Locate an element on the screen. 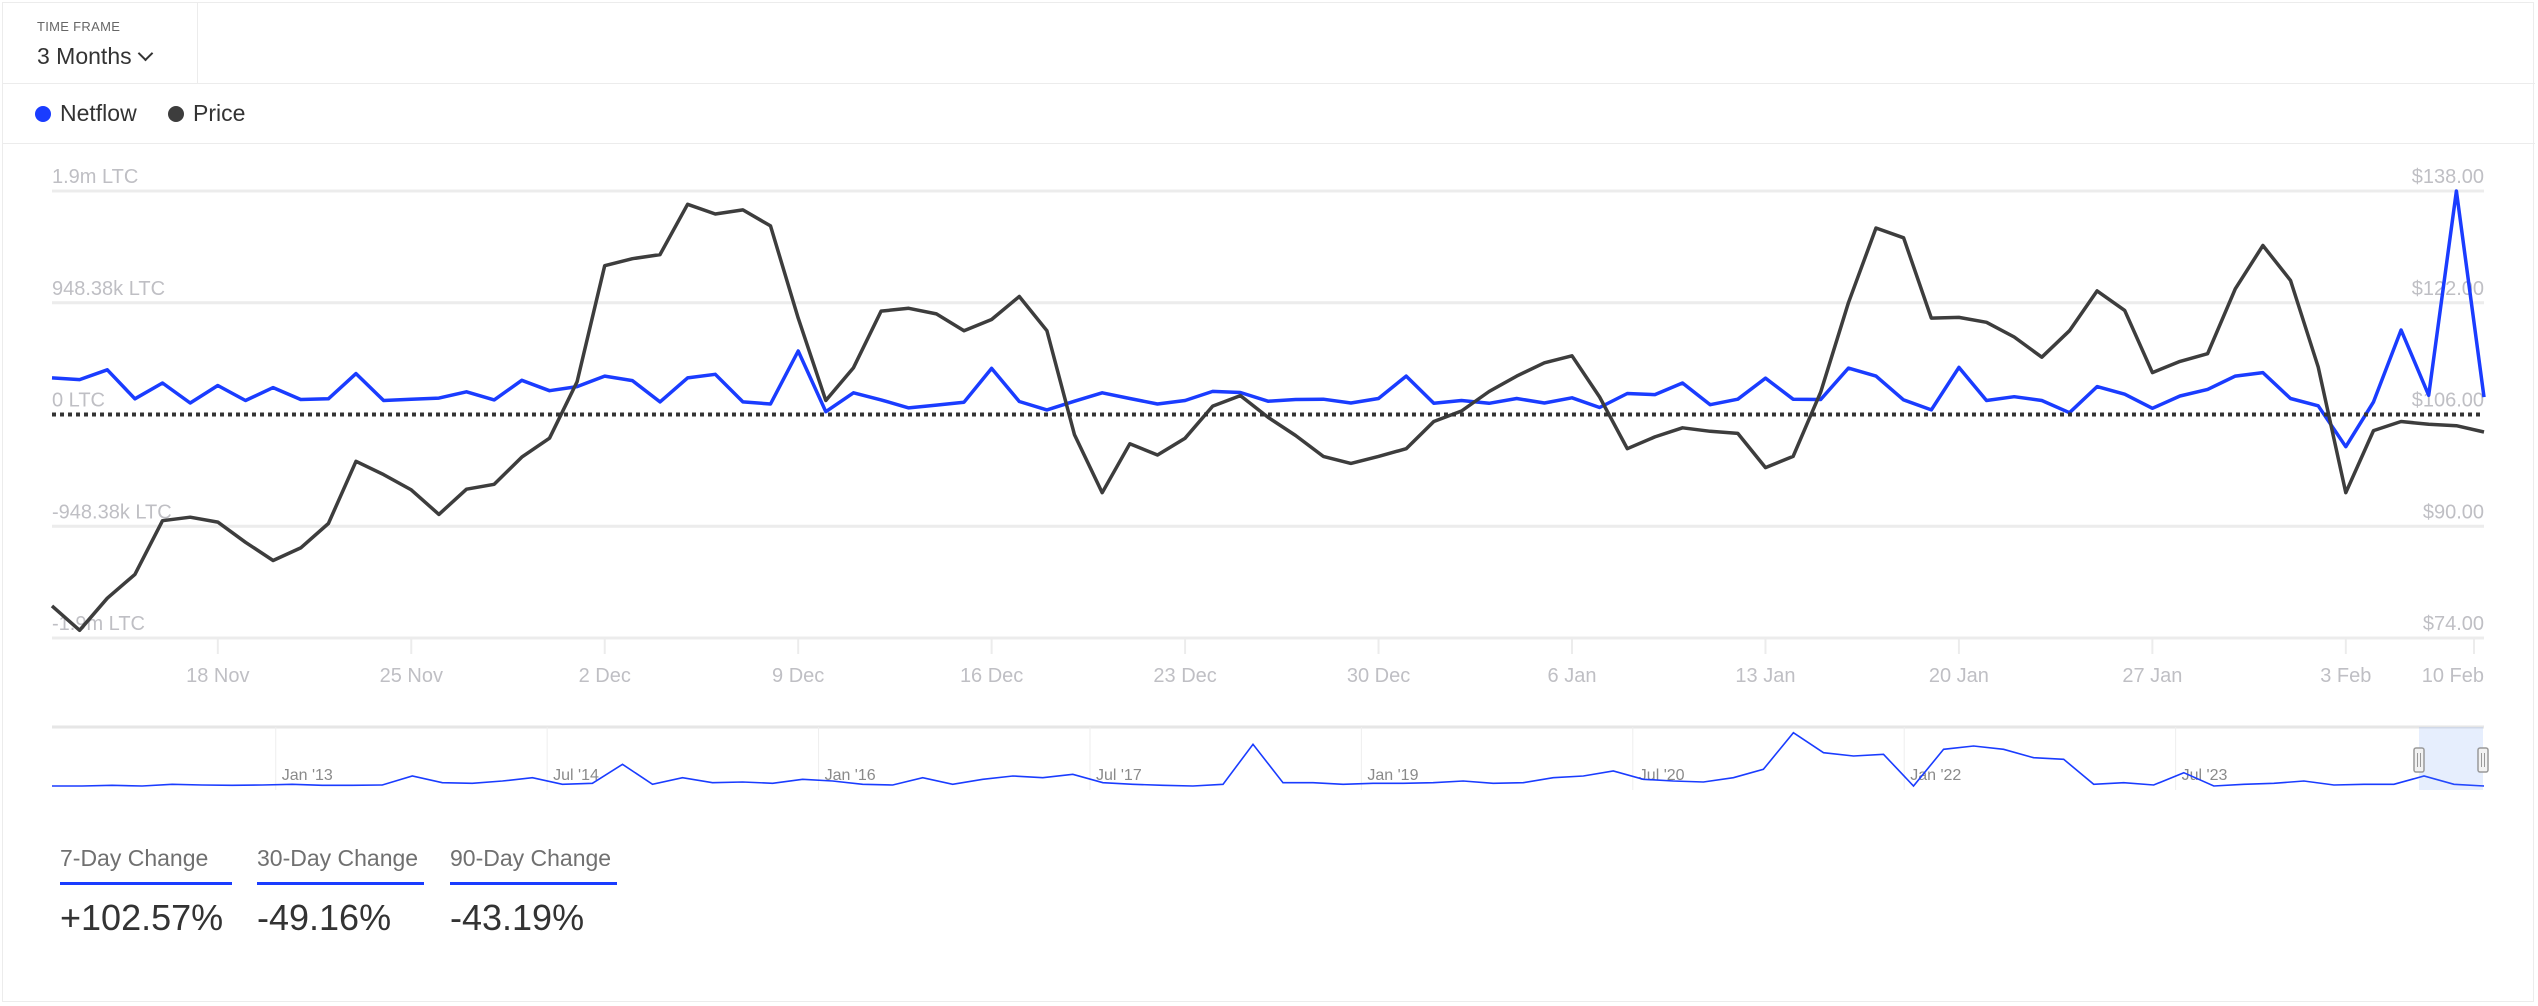 Image resolution: width=2538 pixels, height=1006 pixels. right-axis-label: $138.00 is located at coordinates (2448, 177).